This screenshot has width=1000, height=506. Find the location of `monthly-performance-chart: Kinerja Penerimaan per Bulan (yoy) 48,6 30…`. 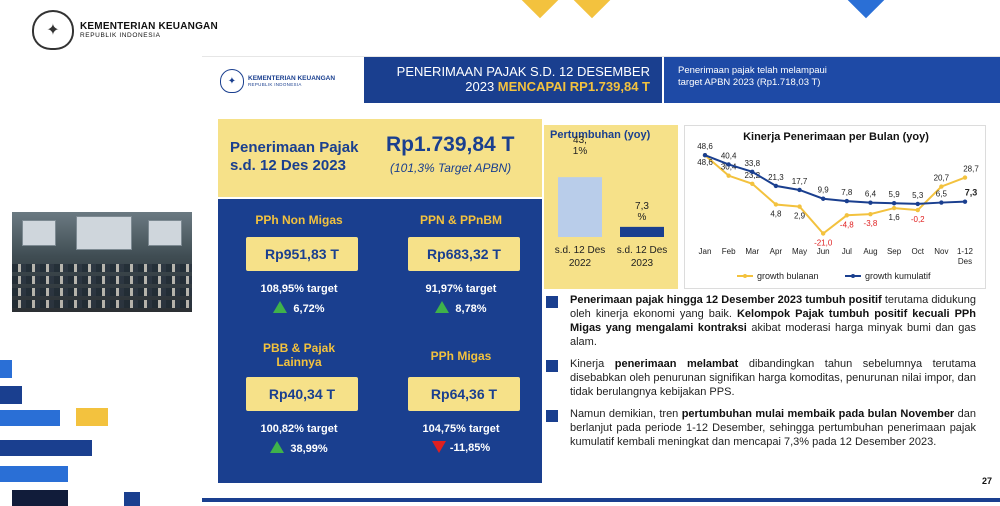

monthly-performance-chart: Kinerja Penerimaan per Bulan (yoy) 48,6 30… is located at coordinates (835, 207).